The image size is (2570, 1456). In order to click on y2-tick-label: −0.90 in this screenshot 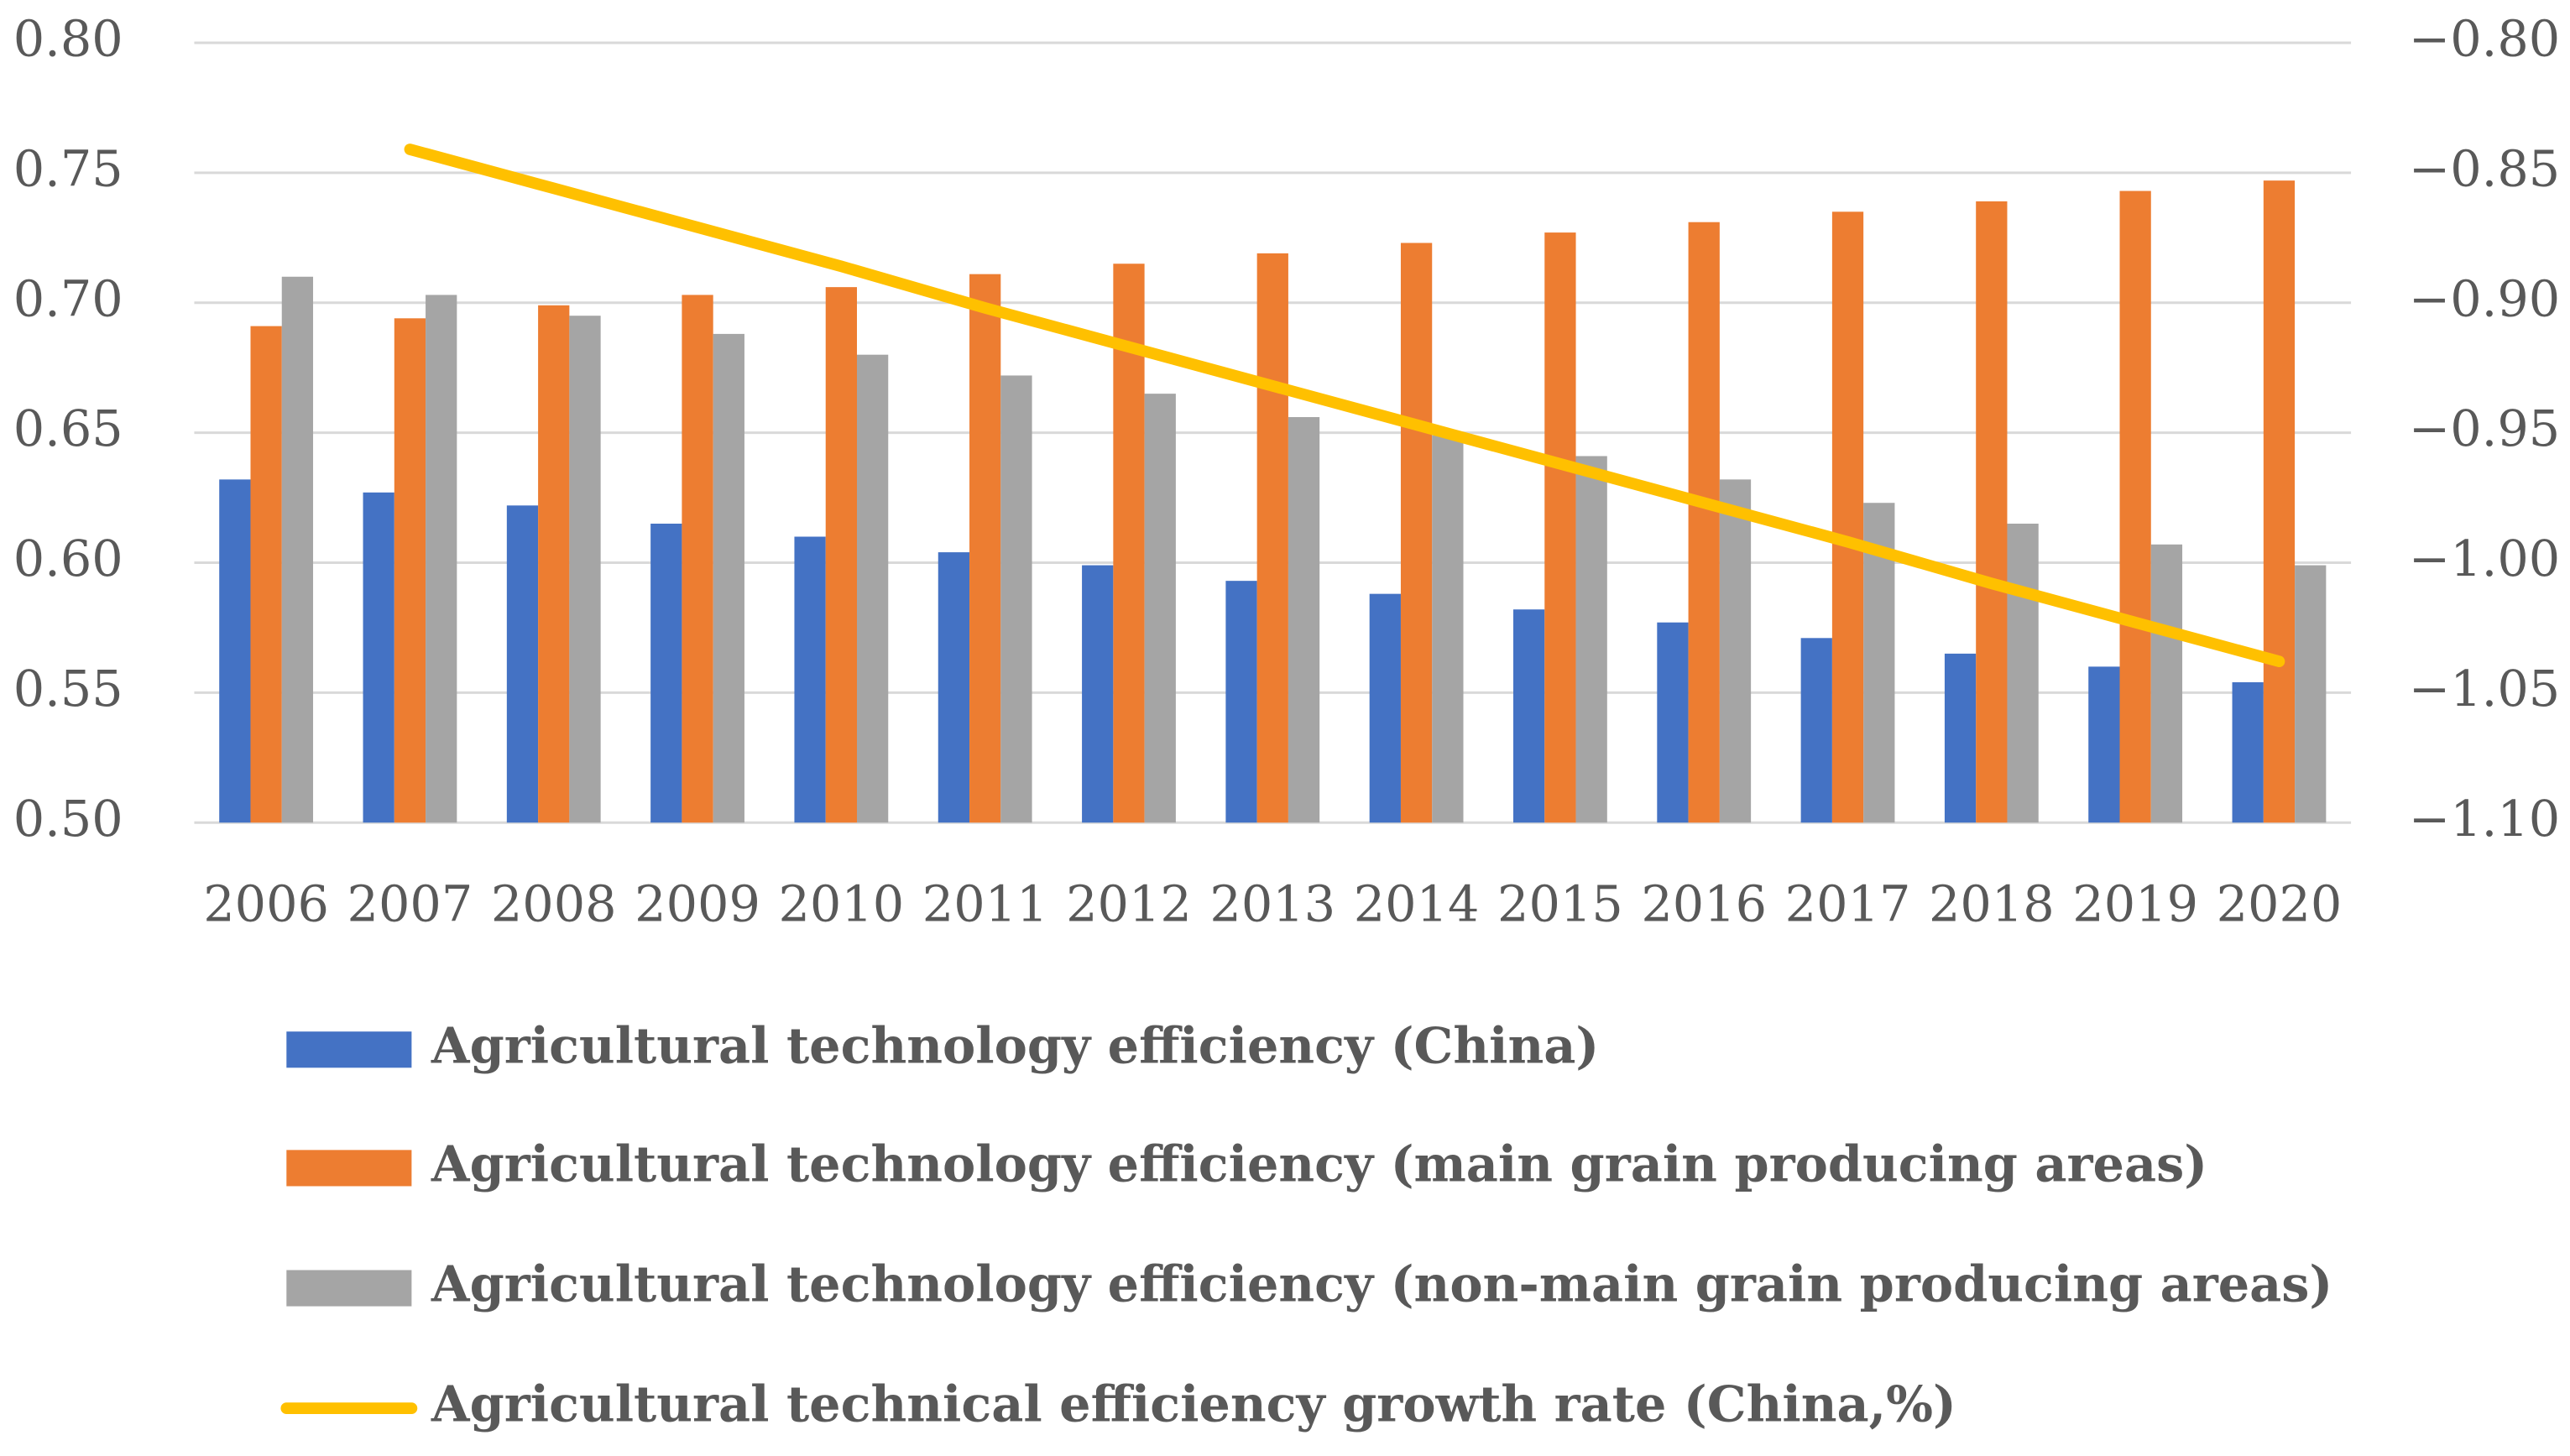, I will do `click(2484, 298)`.